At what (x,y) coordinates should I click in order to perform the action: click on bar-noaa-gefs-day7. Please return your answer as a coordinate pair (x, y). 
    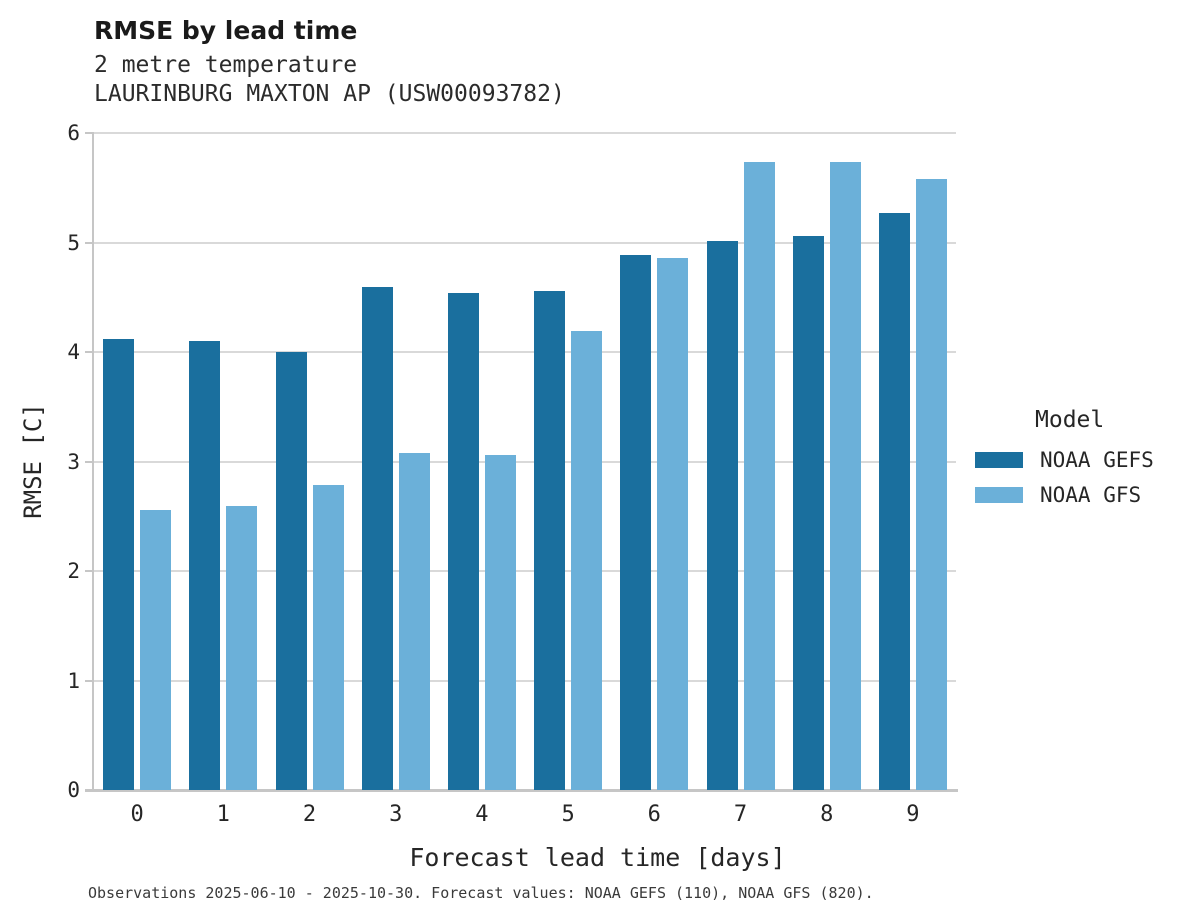
    Looking at the image, I should click on (722, 515).